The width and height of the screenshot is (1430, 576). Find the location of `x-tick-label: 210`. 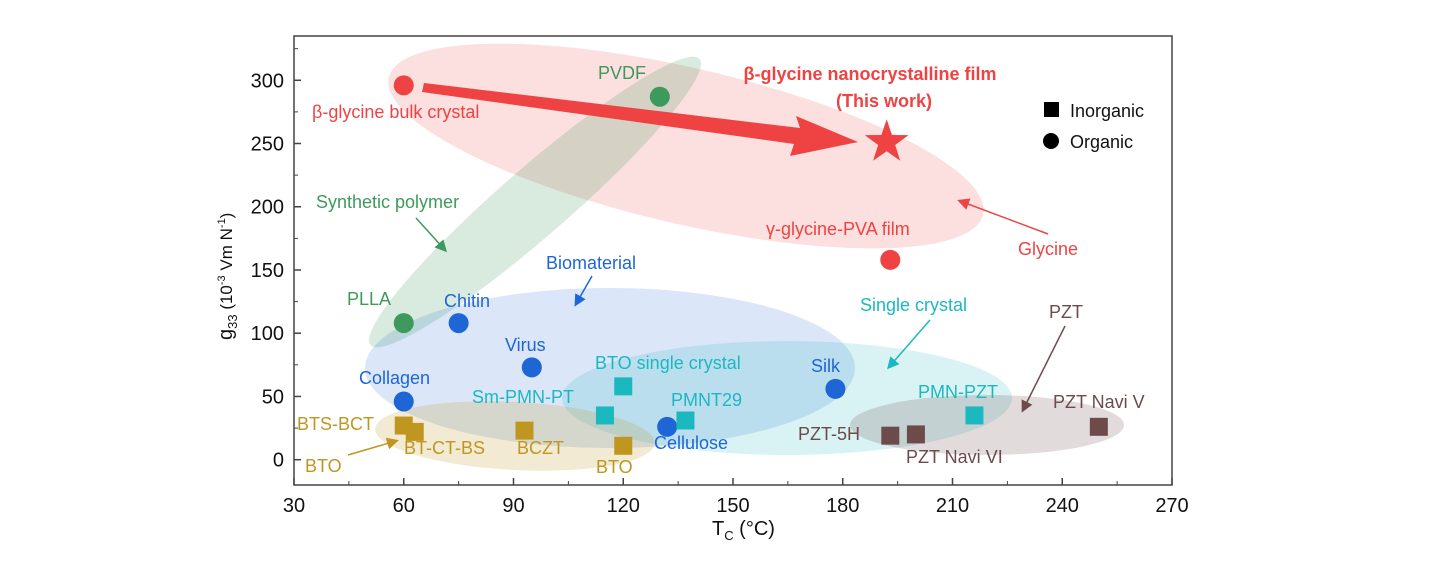

x-tick-label: 210 is located at coordinates (952, 506).